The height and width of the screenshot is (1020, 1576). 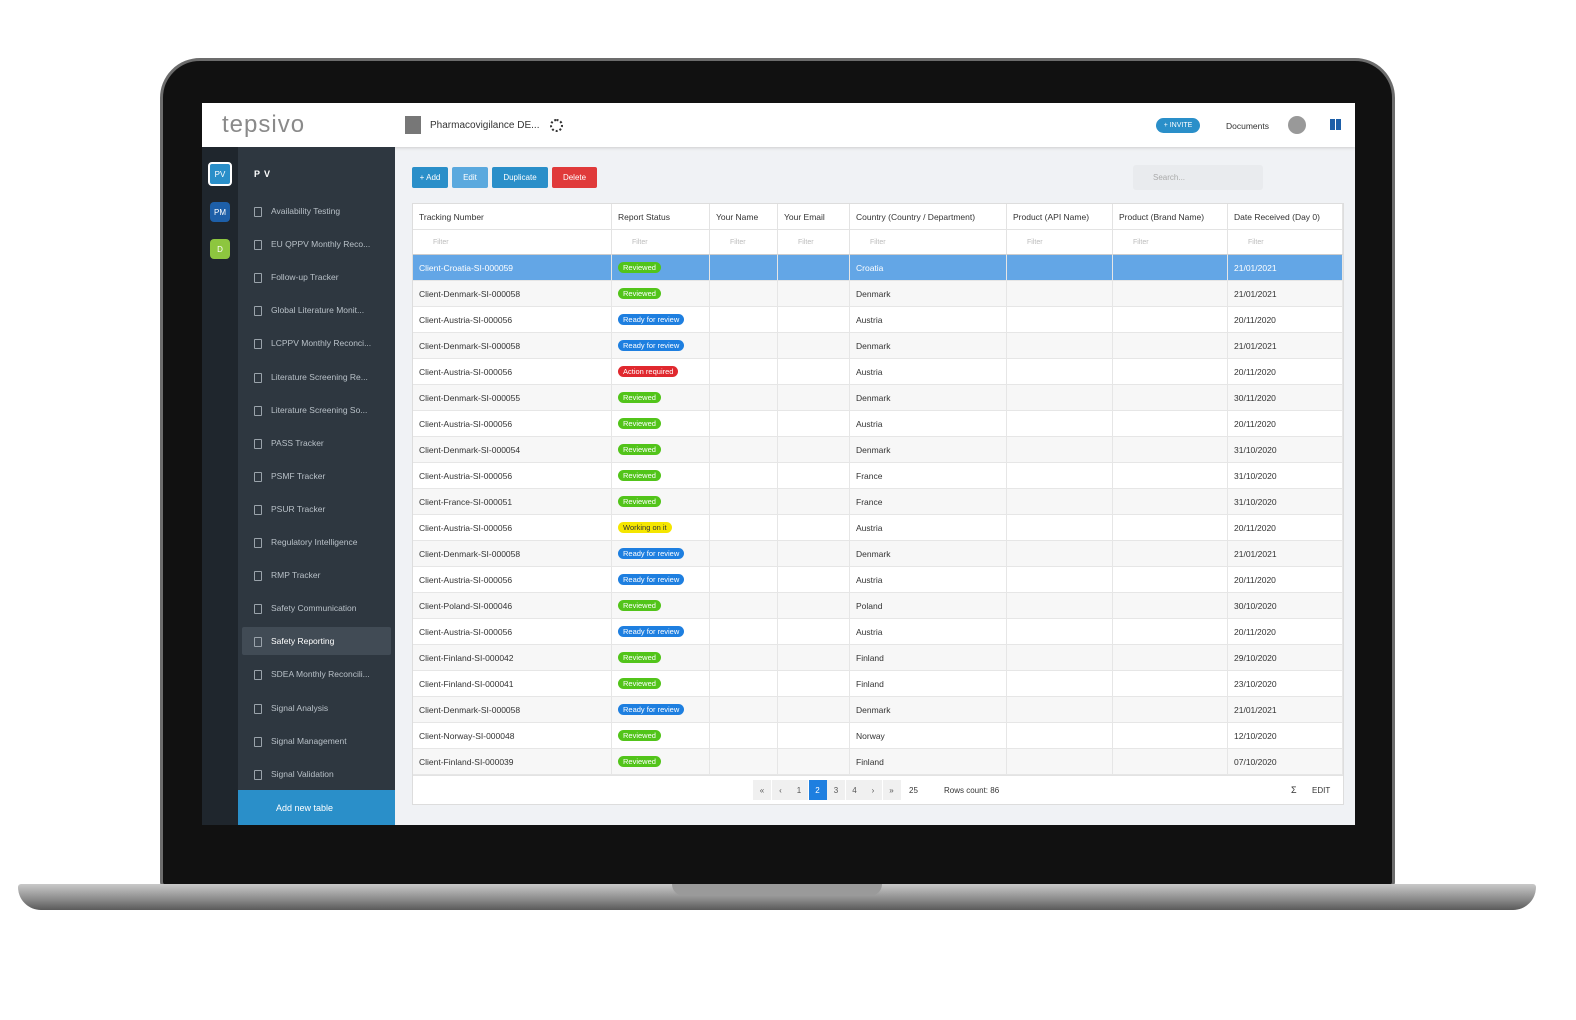 What do you see at coordinates (1170, 554) in the screenshot?
I see `brand-cell` at bounding box center [1170, 554].